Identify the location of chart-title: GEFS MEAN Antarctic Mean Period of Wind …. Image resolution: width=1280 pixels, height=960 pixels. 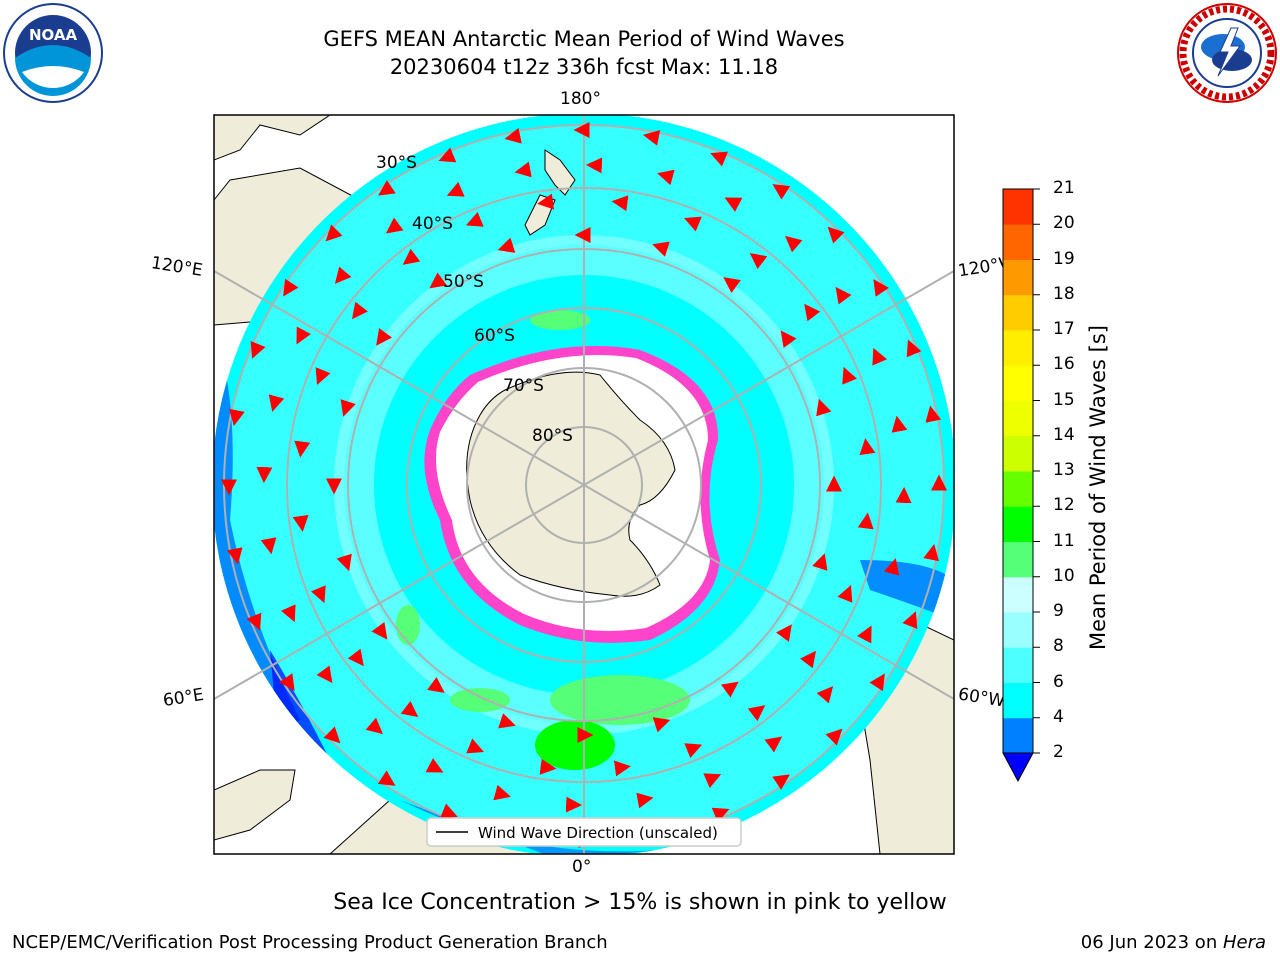
(584, 39).